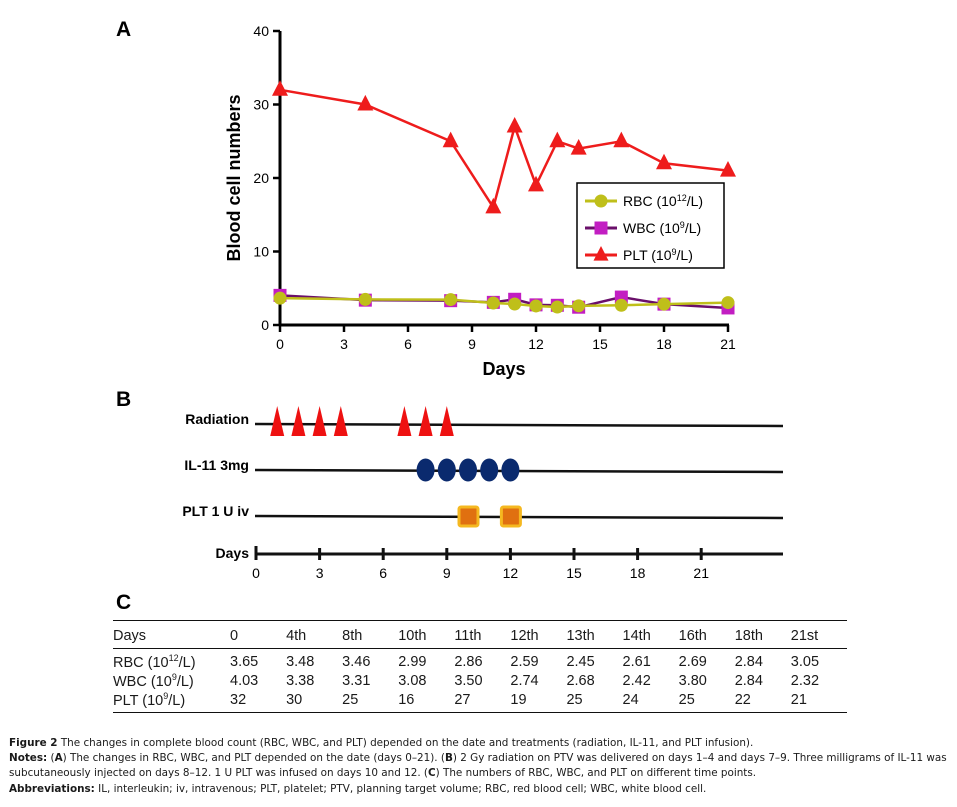 The width and height of the screenshot is (957, 807). Describe the element at coordinates (574, 573) in the screenshot. I see `timeline-tick-label: 15` at that location.